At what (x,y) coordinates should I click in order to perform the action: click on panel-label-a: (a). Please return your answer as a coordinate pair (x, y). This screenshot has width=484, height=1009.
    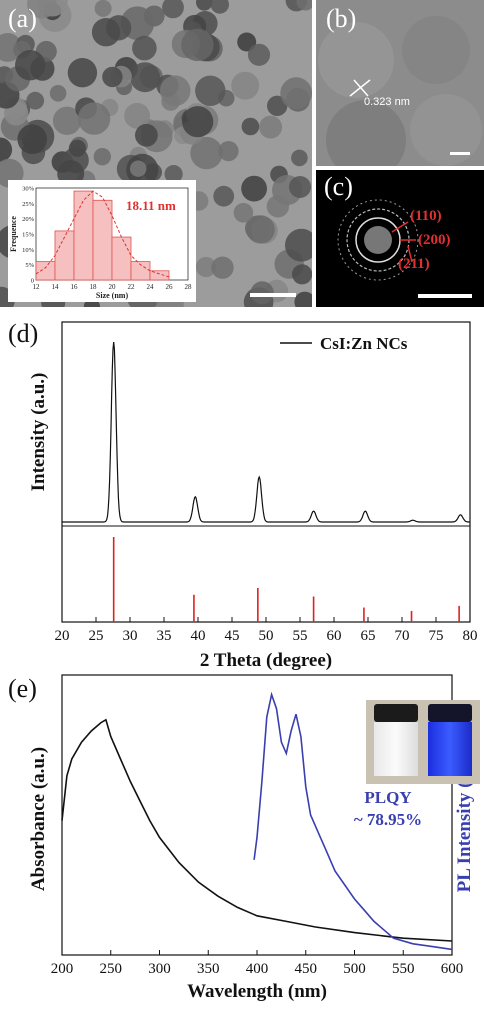
    Looking at the image, I should click on (22, 18).